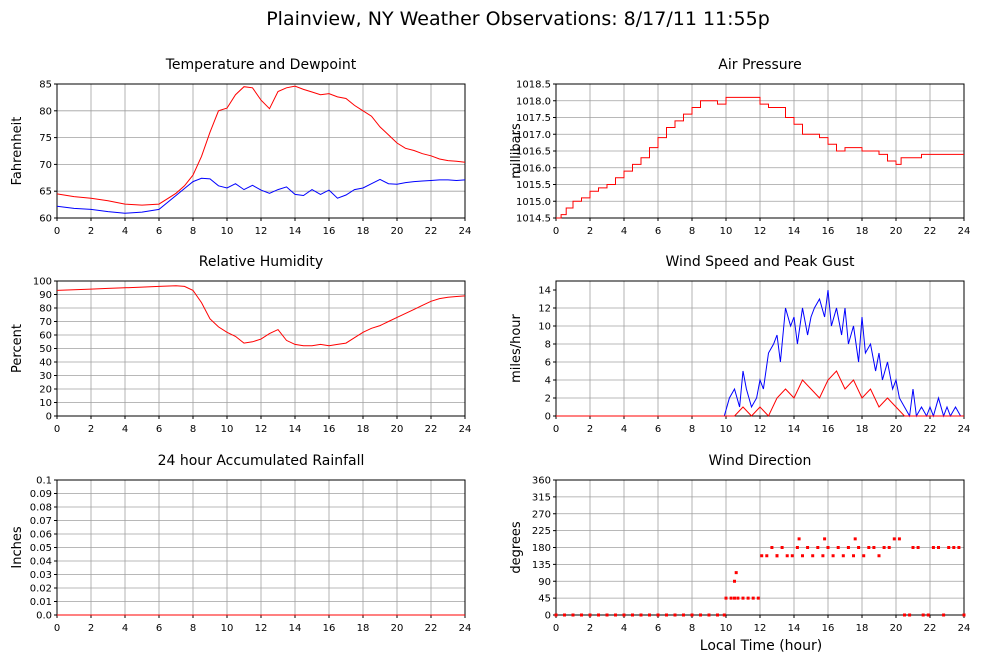 The image size is (999, 663). What do you see at coordinates (125, 429) in the screenshot?
I see `humidity-xtick-label: 4` at bounding box center [125, 429].